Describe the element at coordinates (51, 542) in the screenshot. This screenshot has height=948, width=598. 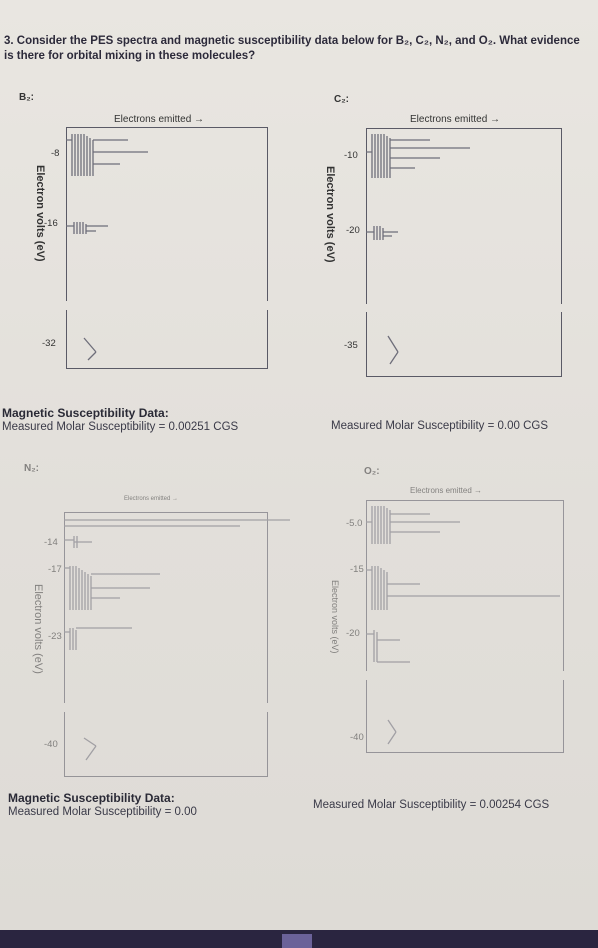
I see `n2-tick-1: -14` at that location.